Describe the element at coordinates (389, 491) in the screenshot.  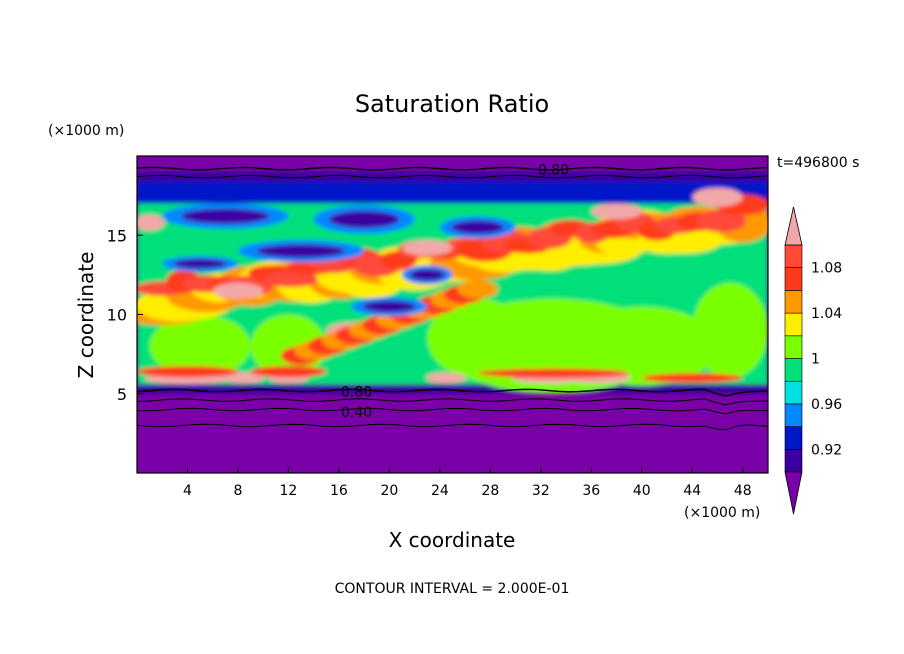
I see `x-tick-label: 20` at that location.